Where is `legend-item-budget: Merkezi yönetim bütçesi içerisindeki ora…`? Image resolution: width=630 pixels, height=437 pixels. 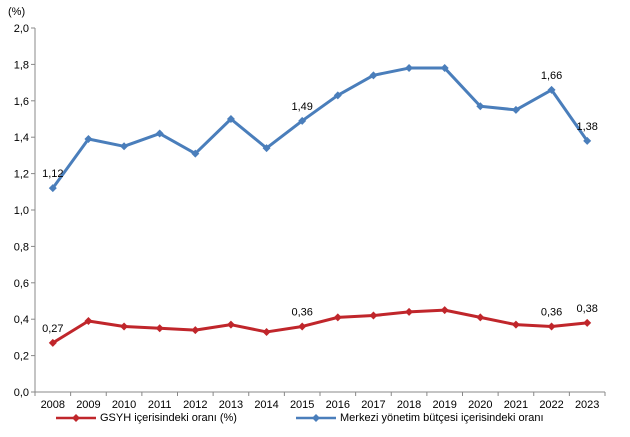 legend-item-budget: Merkezi yönetim bütçesi içerisindeki ora… is located at coordinates (420, 418).